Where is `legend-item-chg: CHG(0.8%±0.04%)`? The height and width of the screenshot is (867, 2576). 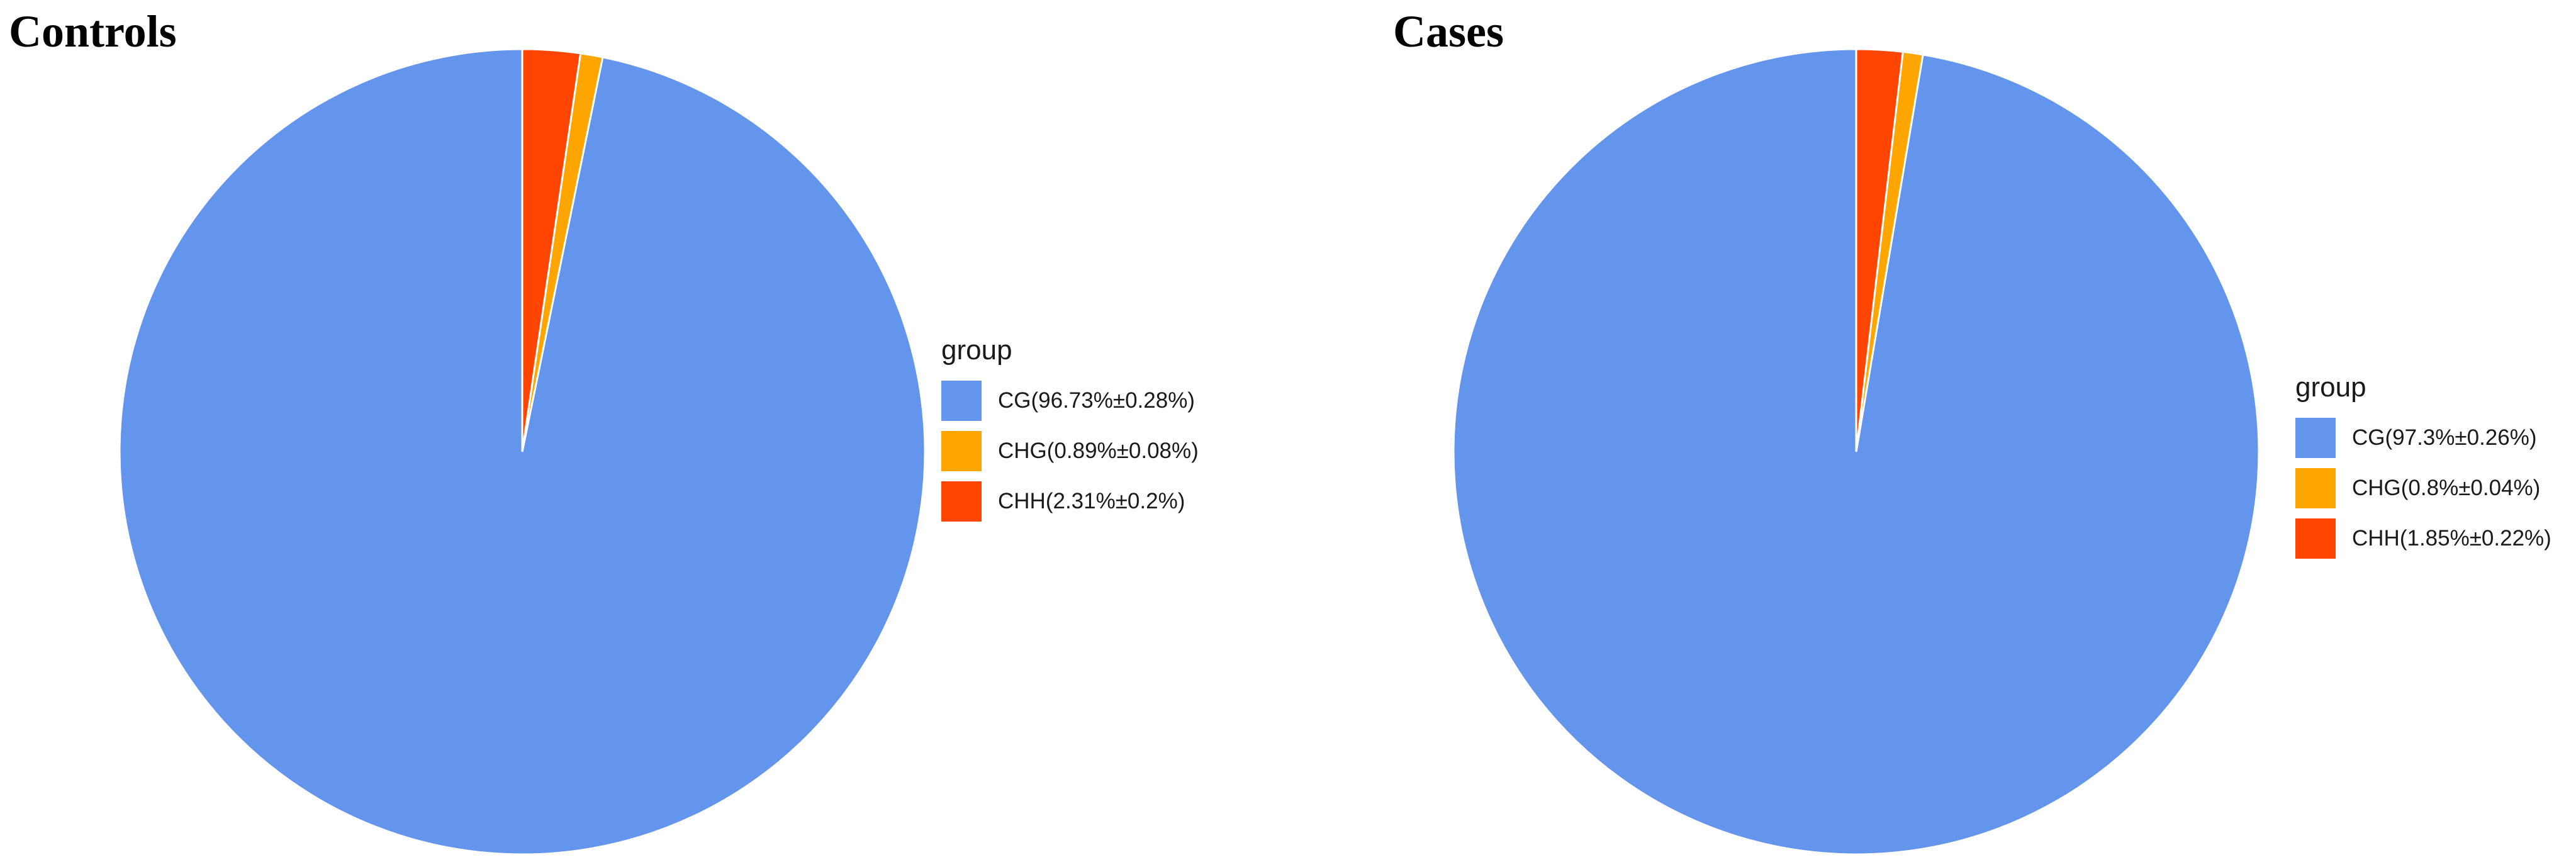
legend-item-chg: CHG(0.8%±0.04%) is located at coordinates (2423, 488).